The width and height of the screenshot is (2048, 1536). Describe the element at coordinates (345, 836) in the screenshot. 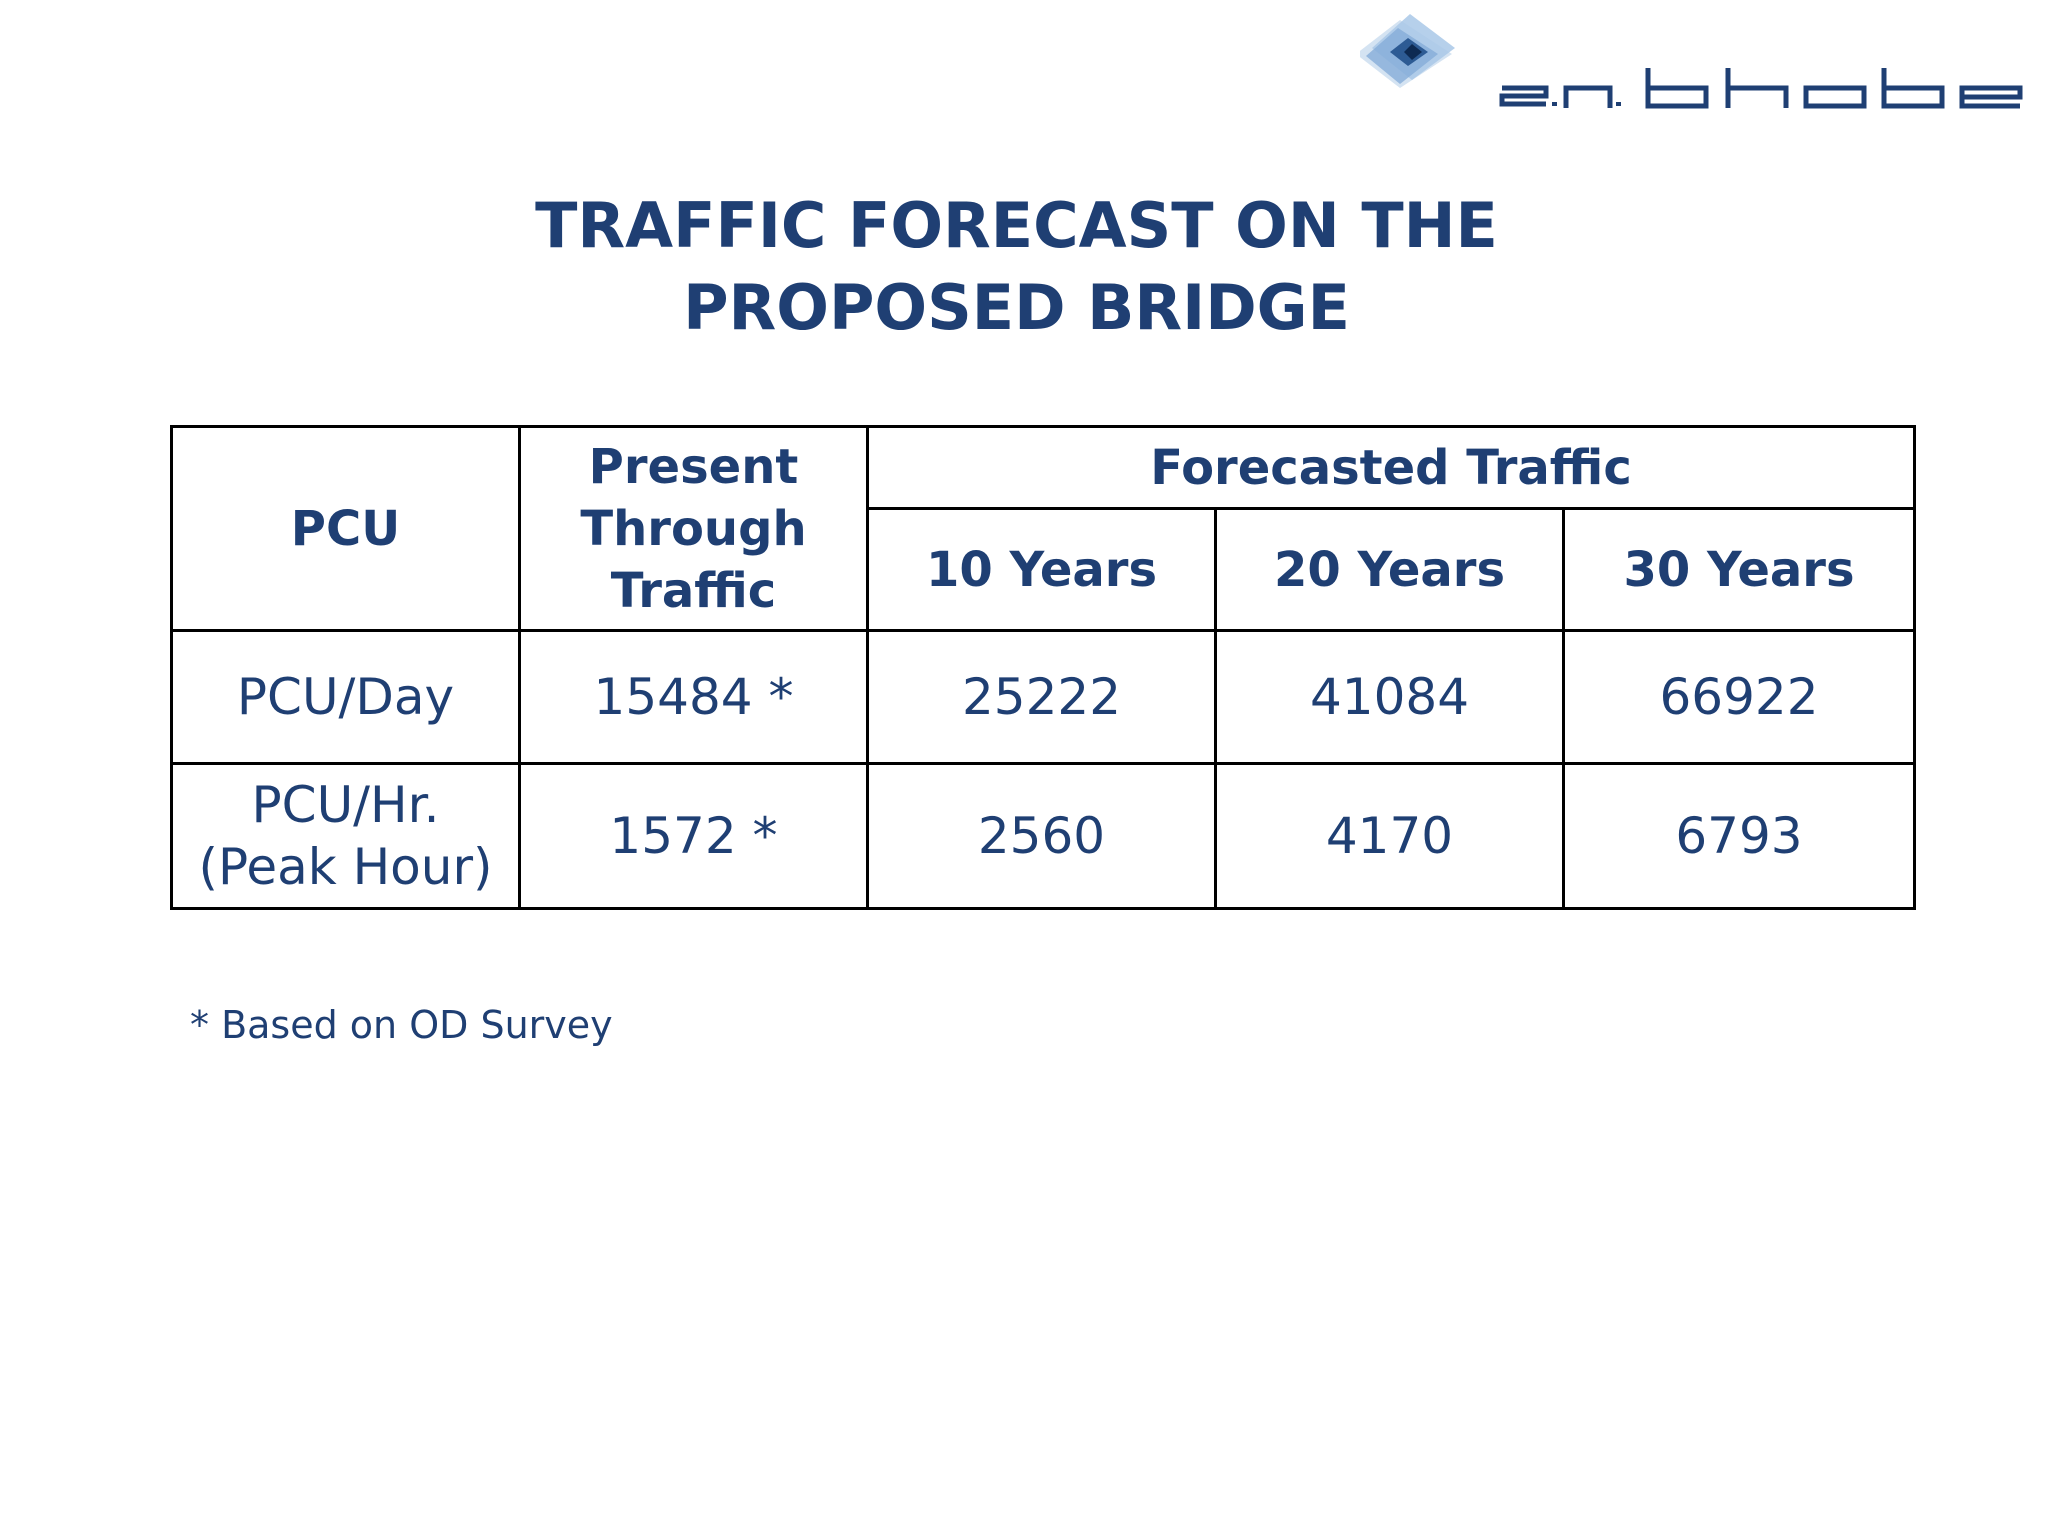

I see `row-label-pcu-hr: PCU/Hr. (Peak Hour)` at that location.